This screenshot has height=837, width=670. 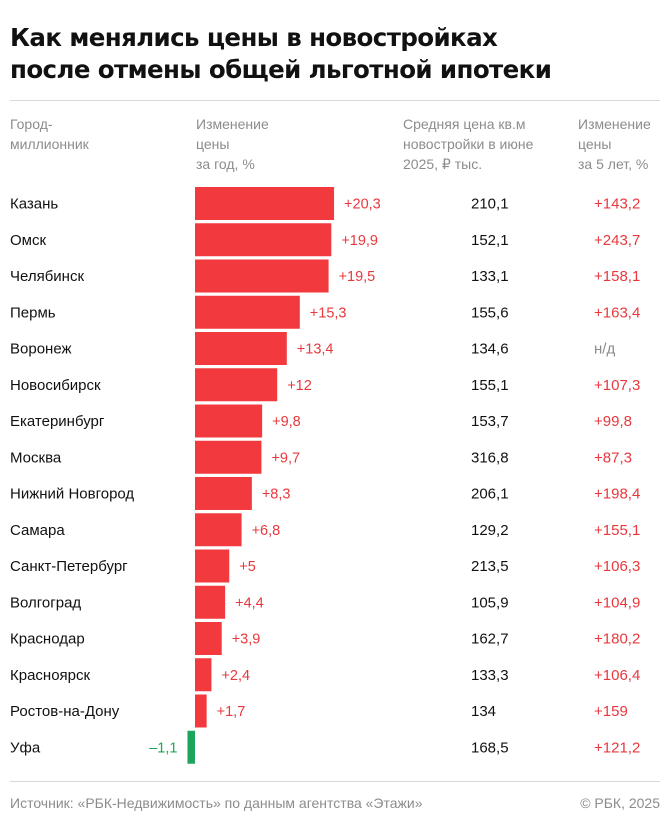 What do you see at coordinates (617, 312) in the screenshot?
I see `change-5y-value: +163,4` at bounding box center [617, 312].